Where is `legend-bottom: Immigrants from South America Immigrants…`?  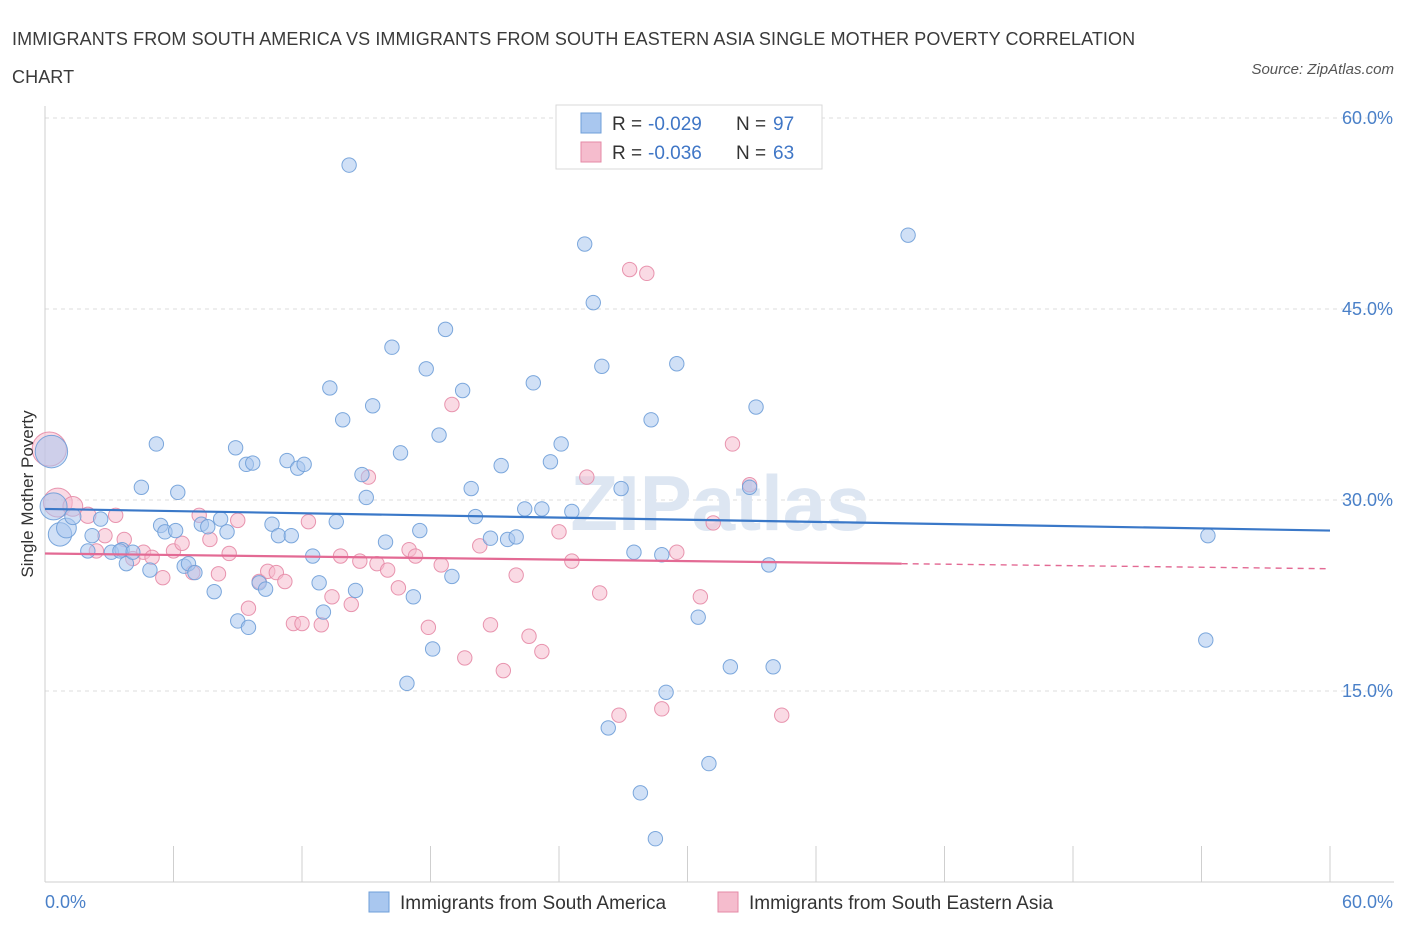
legend-bottom: Immigrants from South America Immigrants… is located at coordinates (711, 902).